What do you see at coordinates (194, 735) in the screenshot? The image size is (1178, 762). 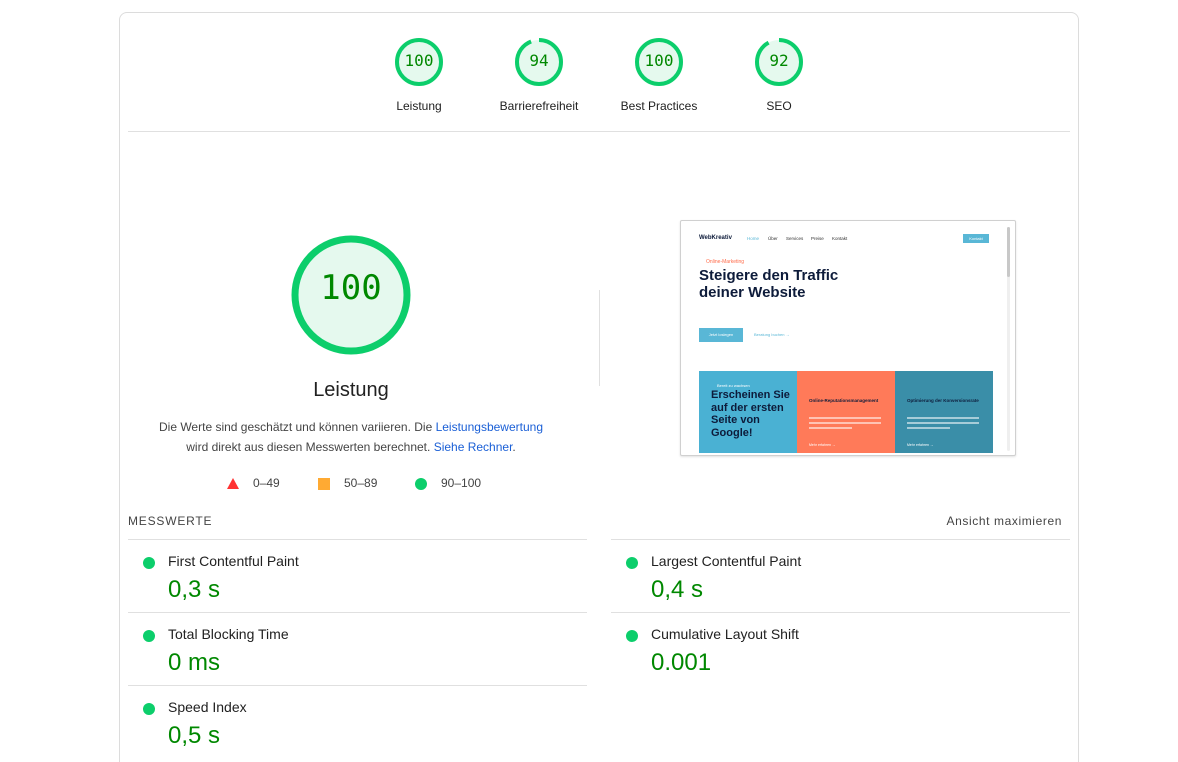 I see `metric-value: 0,5 s` at bounding box center [194, 735].